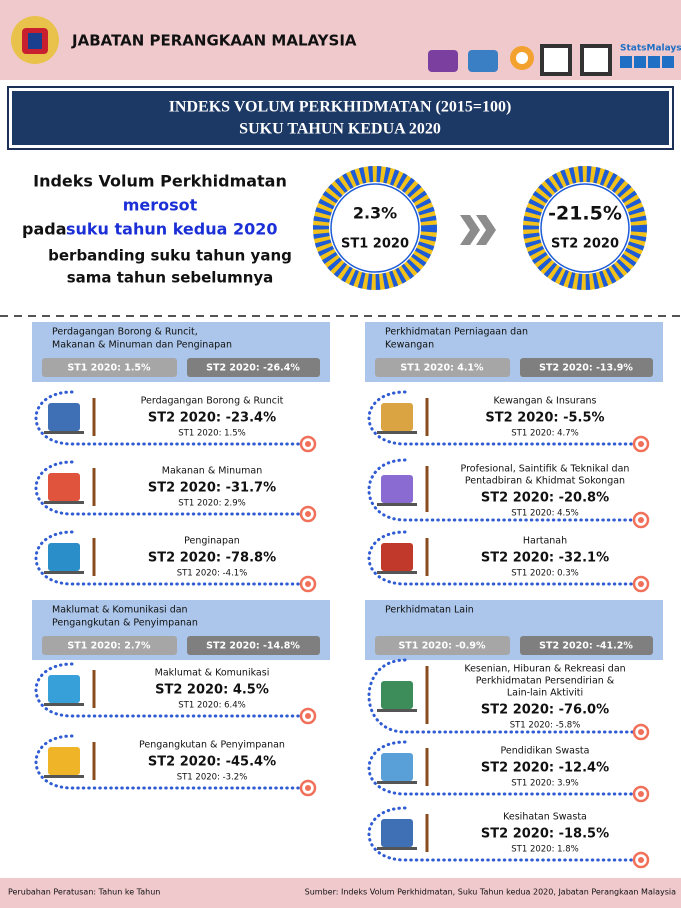 The width and height of the screenshot is (681, 908). I want to click on section-title: Perkhidmatan Lain, so click(429, 610).